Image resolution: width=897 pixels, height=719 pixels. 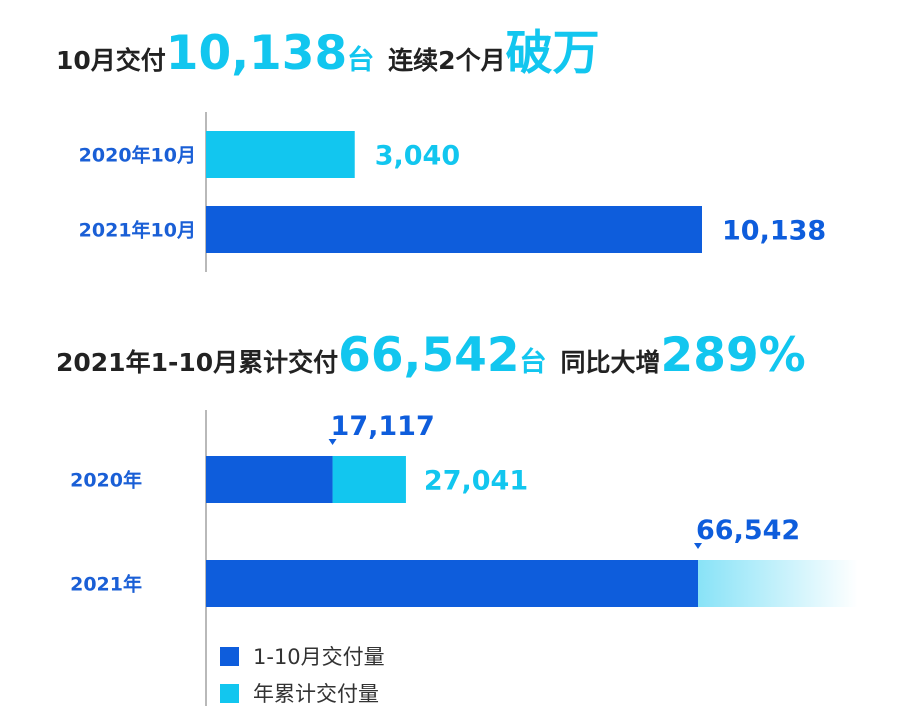 What do you see at coordinates (316, 694) in the screenshot?
I see `legend-label-annual: 年累计交付量` at bounding box center [316, 694].